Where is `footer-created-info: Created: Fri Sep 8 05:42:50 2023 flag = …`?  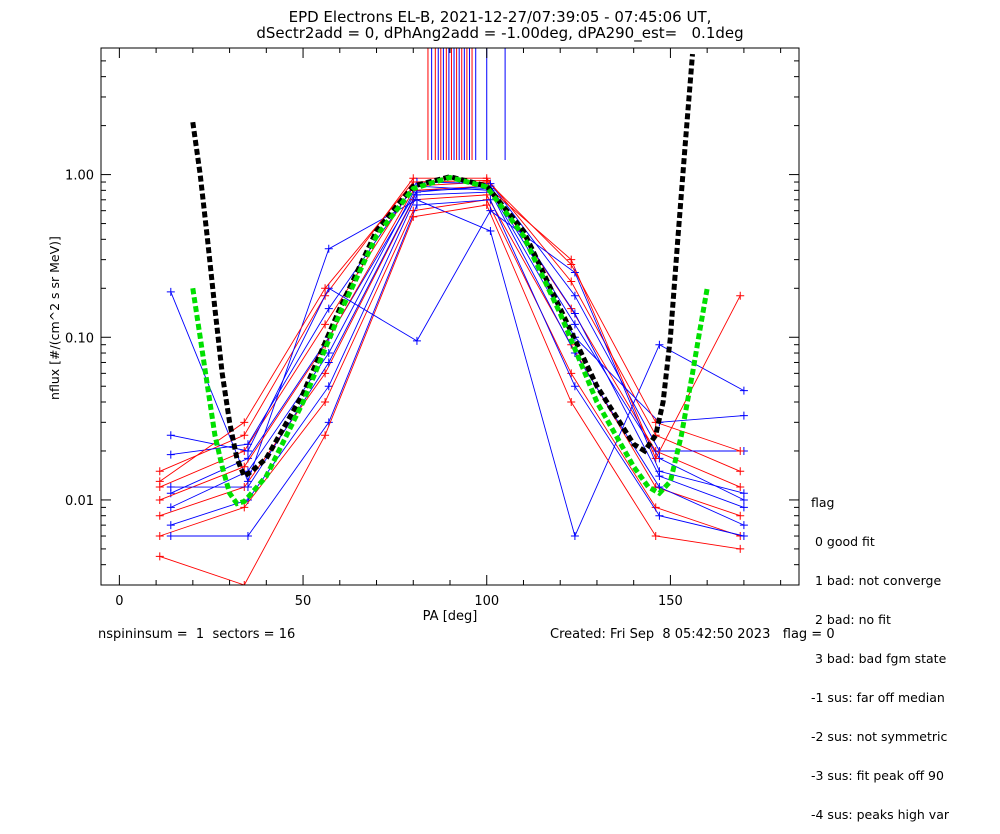 footer-created-info: Created: Fri Sep 8 05:42:50 2023 flag = … is located at coordinates (692, 634).